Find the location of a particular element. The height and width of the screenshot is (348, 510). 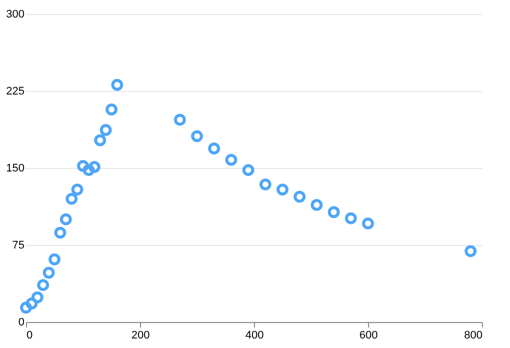

y-tick-label: 300 is located at coordinates (15, 14).